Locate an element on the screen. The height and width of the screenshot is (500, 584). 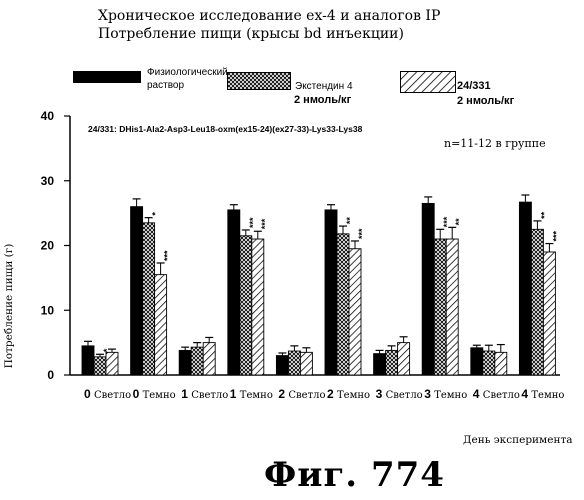
group-size-annotation: n=11-12 в группе is located at coordinates (495, 143).